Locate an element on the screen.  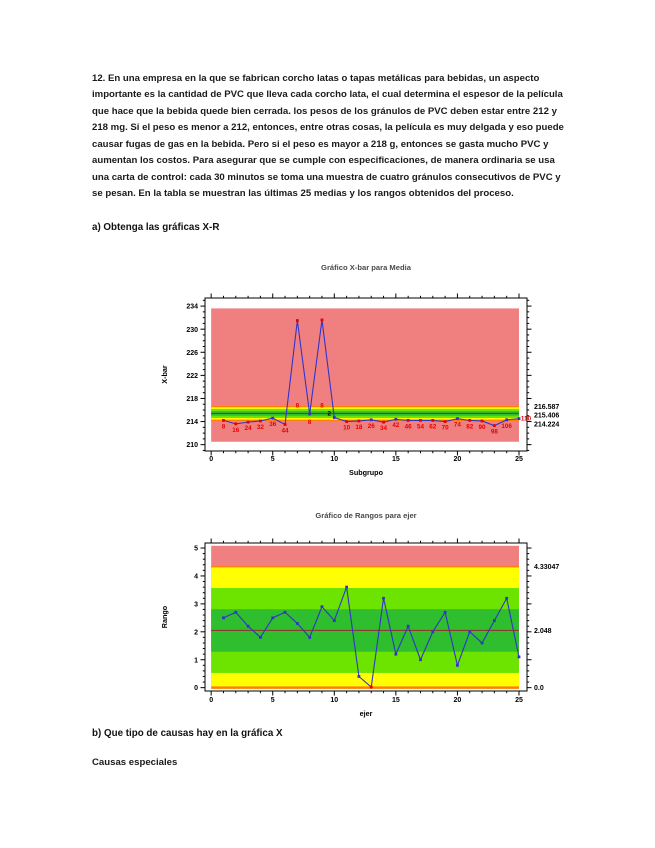
svg-text: 2 is located at coordinates (330, 414).